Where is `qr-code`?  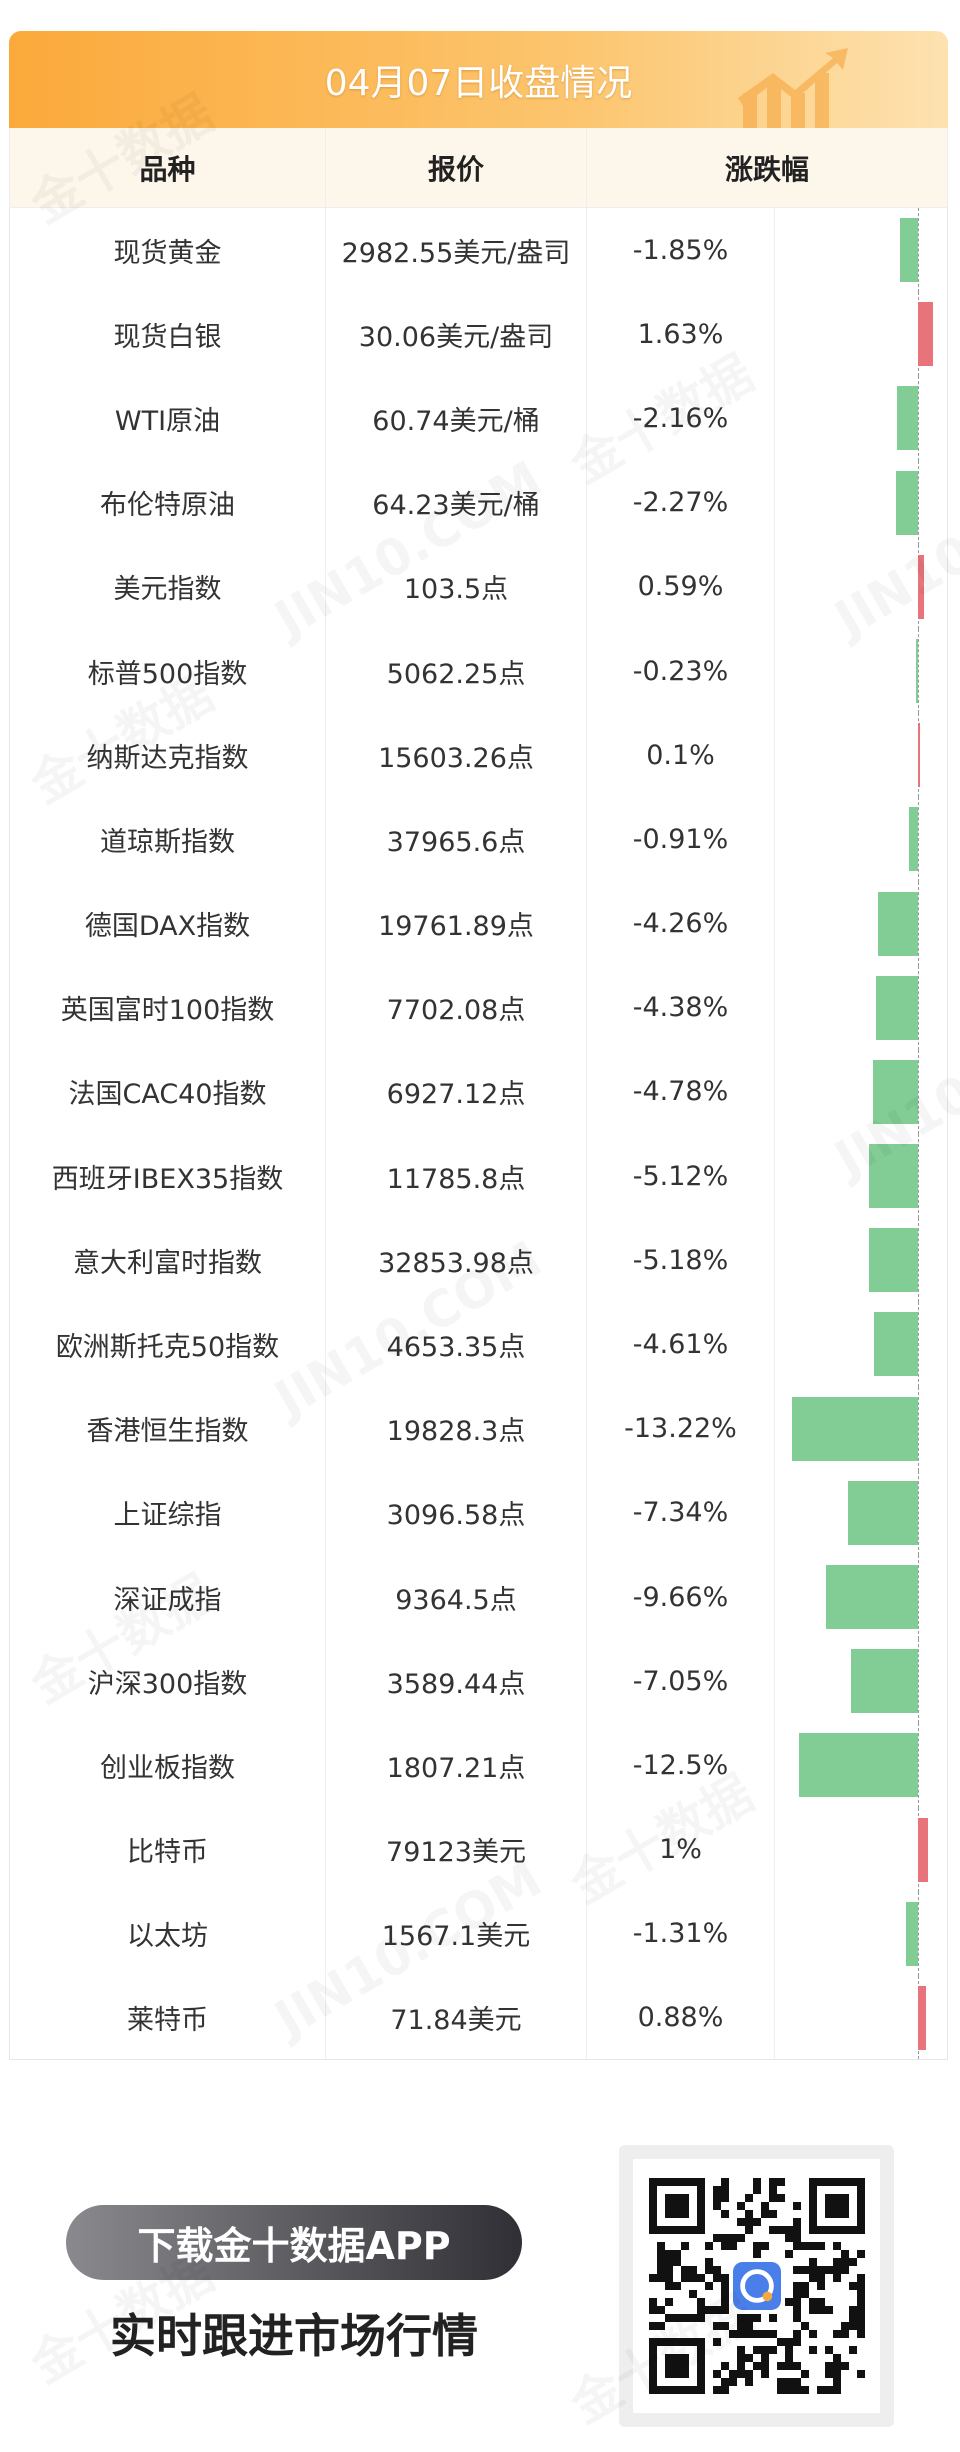 qr-code is located at coordinates (756, 2286).